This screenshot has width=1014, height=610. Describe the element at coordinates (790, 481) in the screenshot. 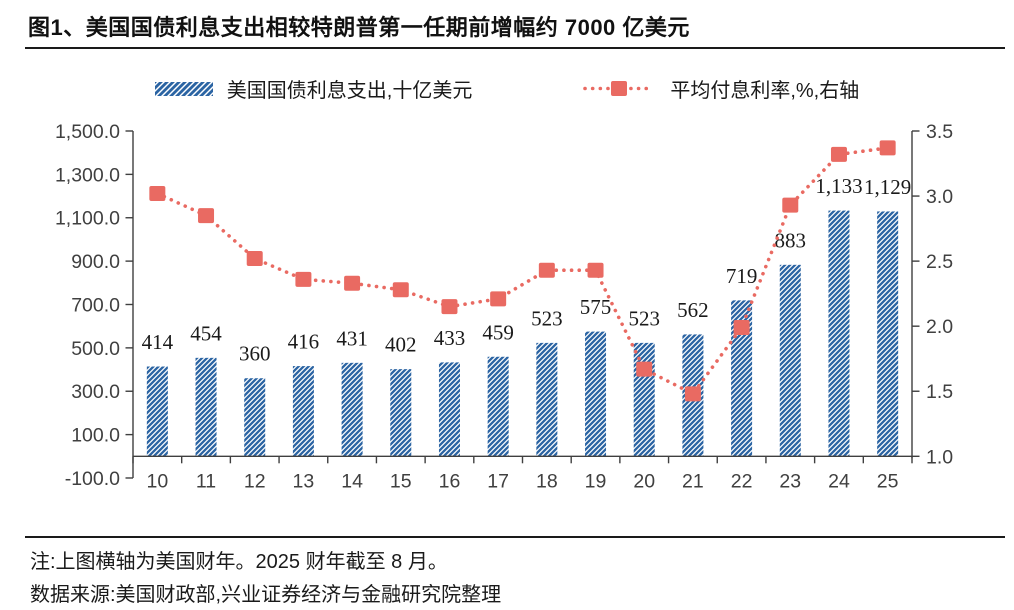

I see `x-tick-label-fy23: 23` at that location.